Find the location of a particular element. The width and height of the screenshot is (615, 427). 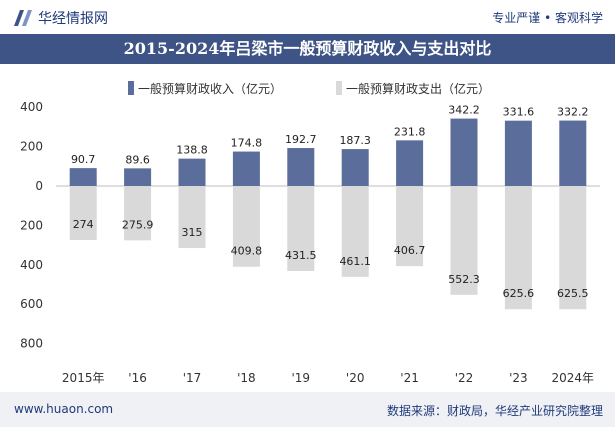

data-label-expenditure: 552.3 is located at coordinates (464, 279).